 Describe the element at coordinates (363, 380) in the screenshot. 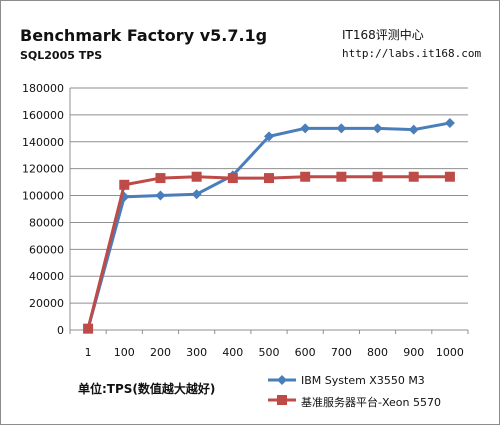

I see `legend-label-series-1: IBM System X3550 M3` at that location.